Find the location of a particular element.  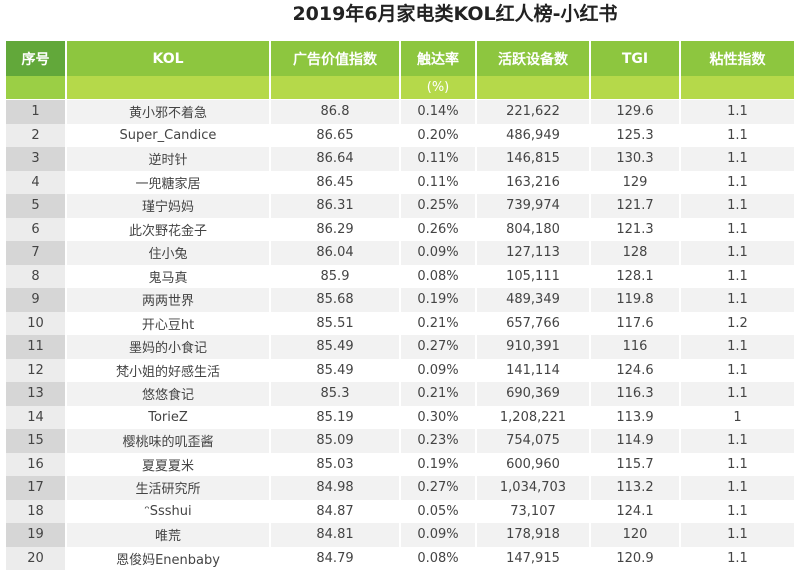

cell-active-devices: 147,915 is located at coordinates (533, 558).